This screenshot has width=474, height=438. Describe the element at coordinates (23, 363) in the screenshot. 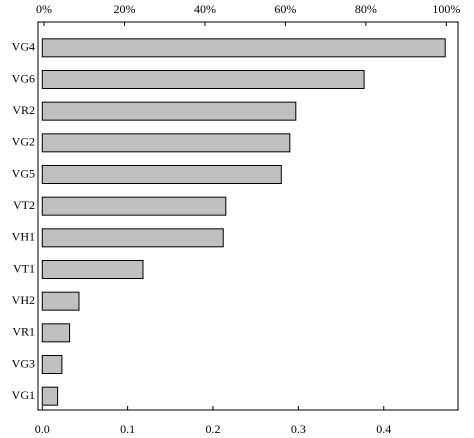

I see `y-tick-label: VG3` at that location.